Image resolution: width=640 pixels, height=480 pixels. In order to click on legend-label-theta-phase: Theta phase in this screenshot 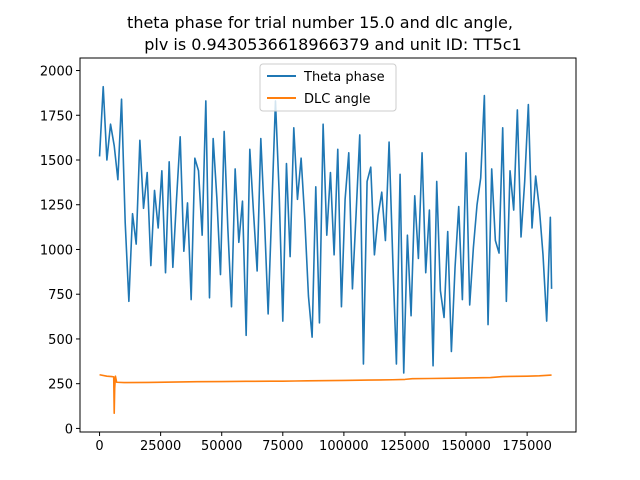, I will do `click(344, 77)`.